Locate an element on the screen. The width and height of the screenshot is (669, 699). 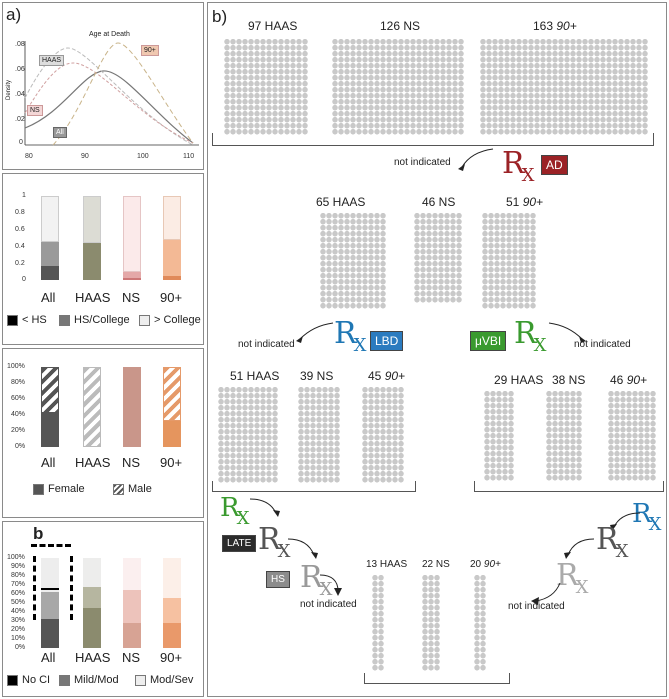
mid-count-ns: 46 NS is located at coordinates (439, 202).